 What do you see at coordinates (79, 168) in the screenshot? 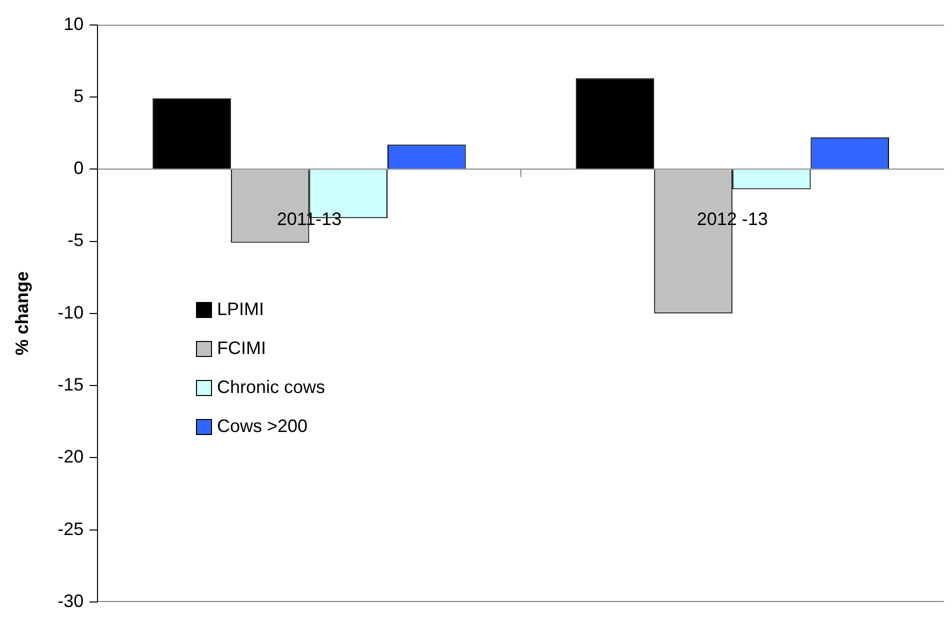
I see `y-tick-label: 0` at bounding box center [79, 168].